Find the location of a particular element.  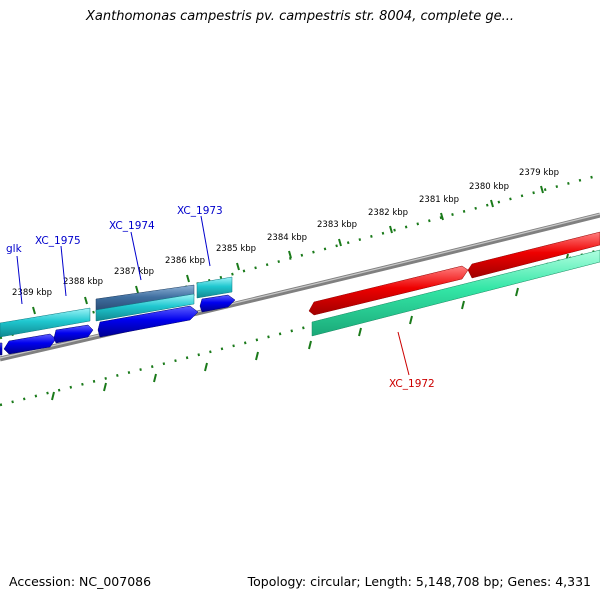

feature-xc-1974 is located at coordinates (145, 307).